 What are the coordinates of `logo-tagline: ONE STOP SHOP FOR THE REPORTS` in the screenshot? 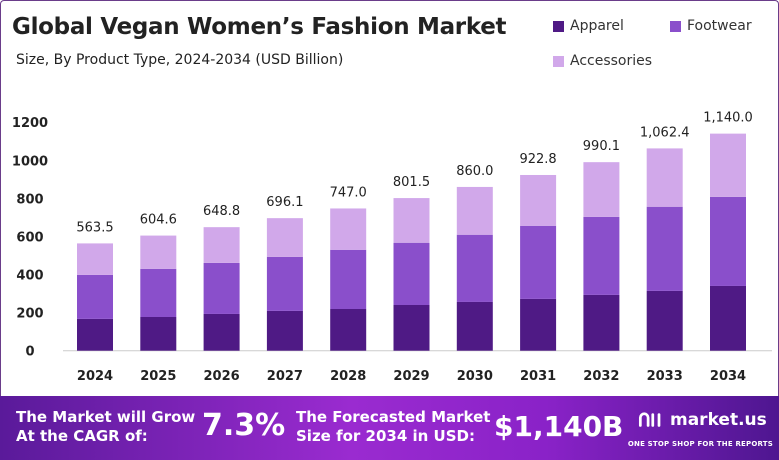 It's located at (700, 444).